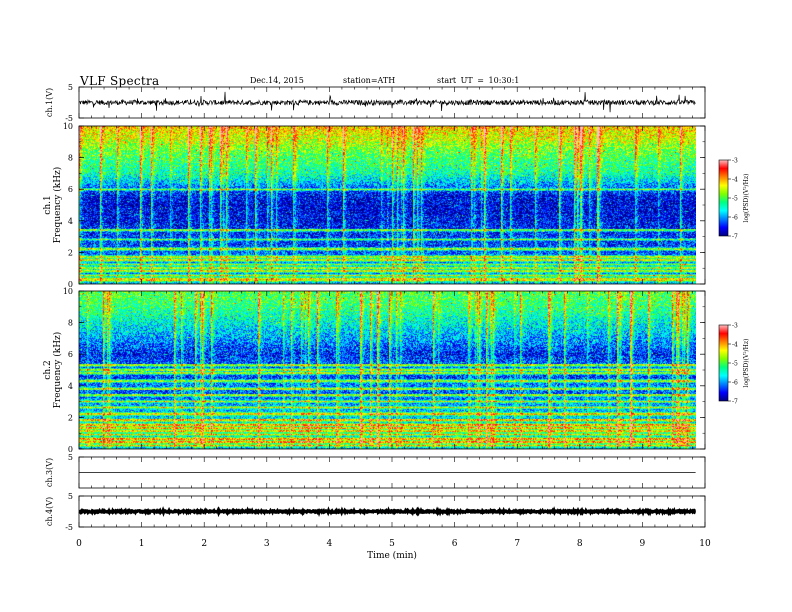  What do you see at coordinates (455, 544) in the screenshot?
I see `xtick-label-6: 6` at bounding box center [455, 544].